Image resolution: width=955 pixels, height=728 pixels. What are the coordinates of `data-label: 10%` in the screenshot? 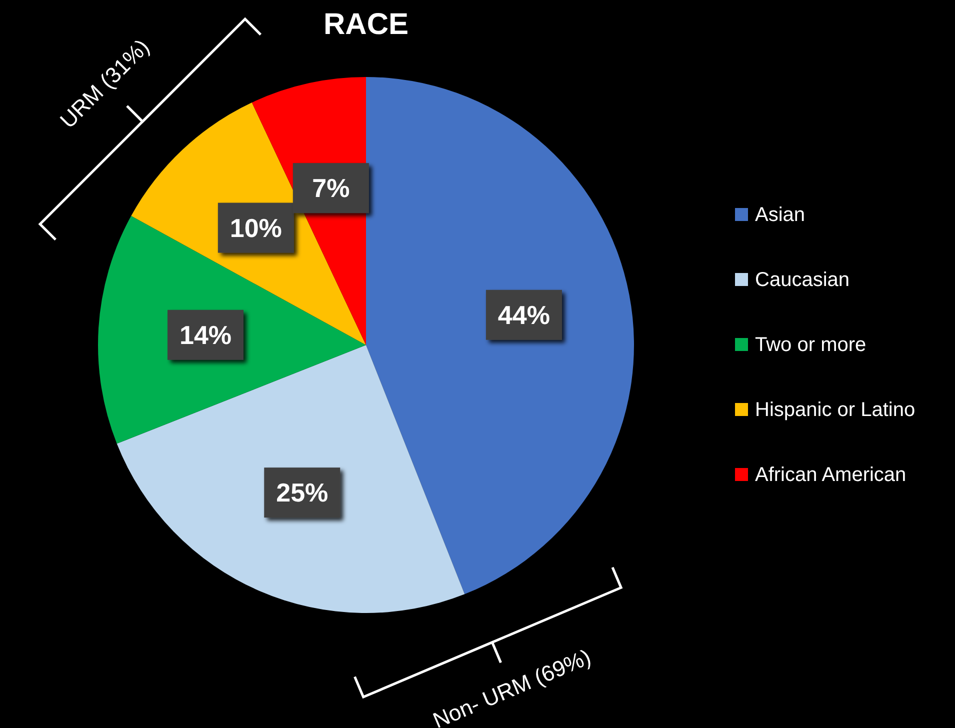 It's located at (256, 227).